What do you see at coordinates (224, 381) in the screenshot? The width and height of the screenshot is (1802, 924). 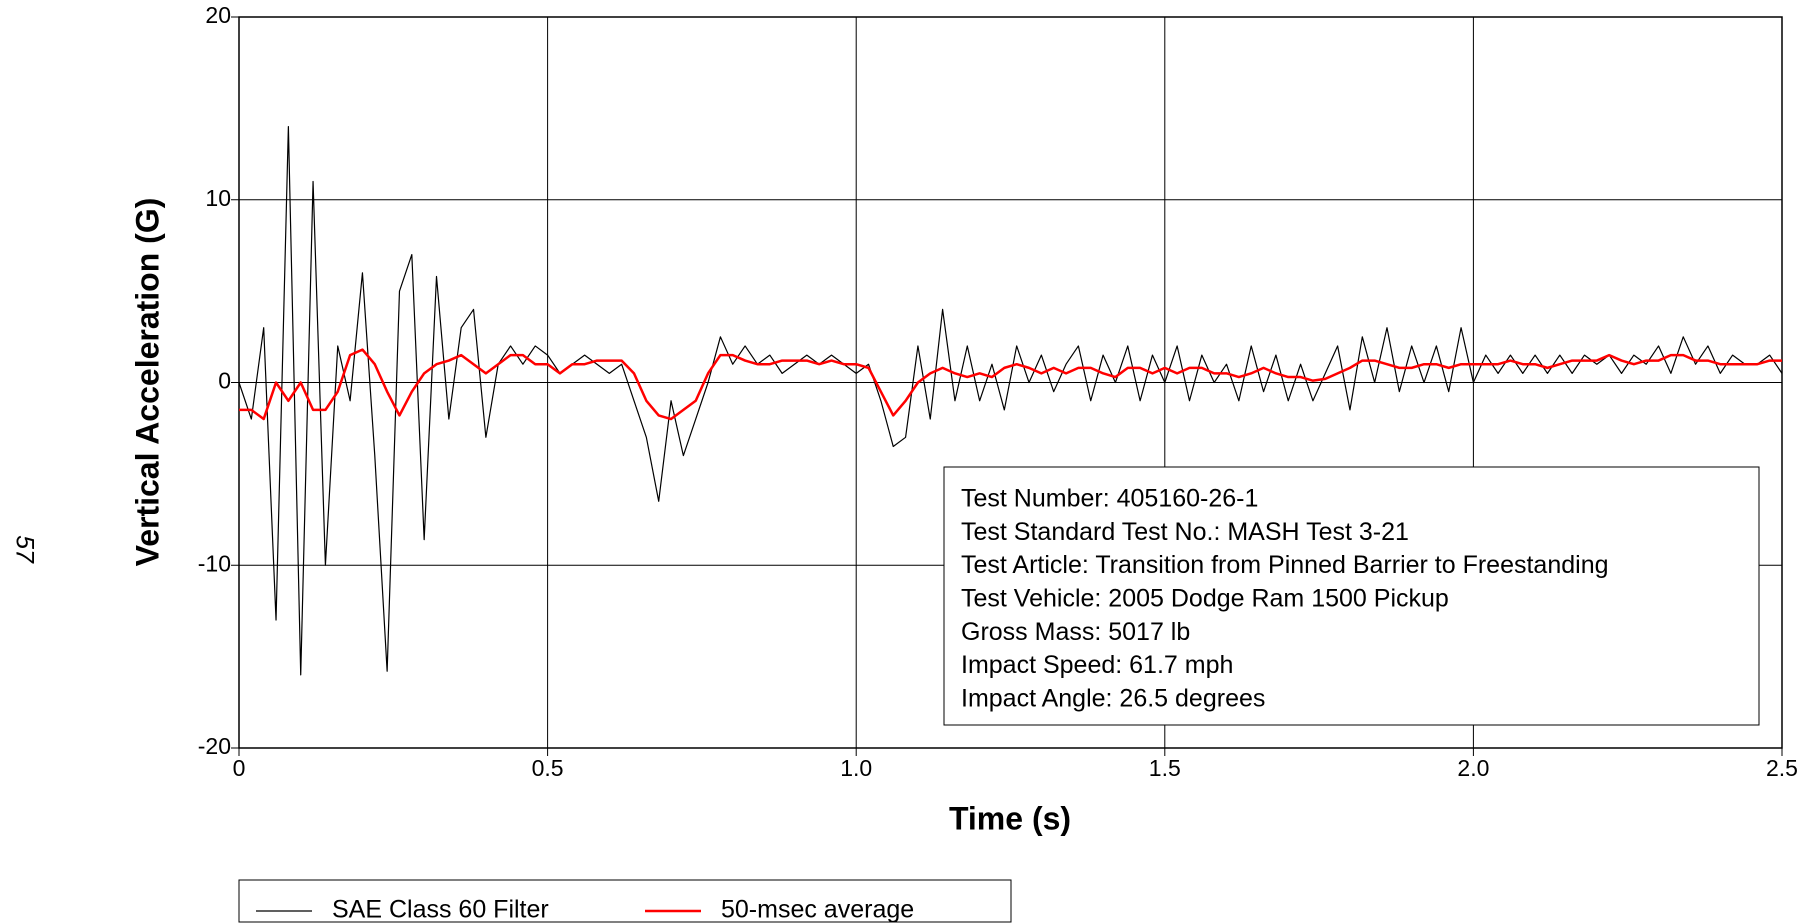 I see `y-tick-label: 0` at bounding box center [224, 381].